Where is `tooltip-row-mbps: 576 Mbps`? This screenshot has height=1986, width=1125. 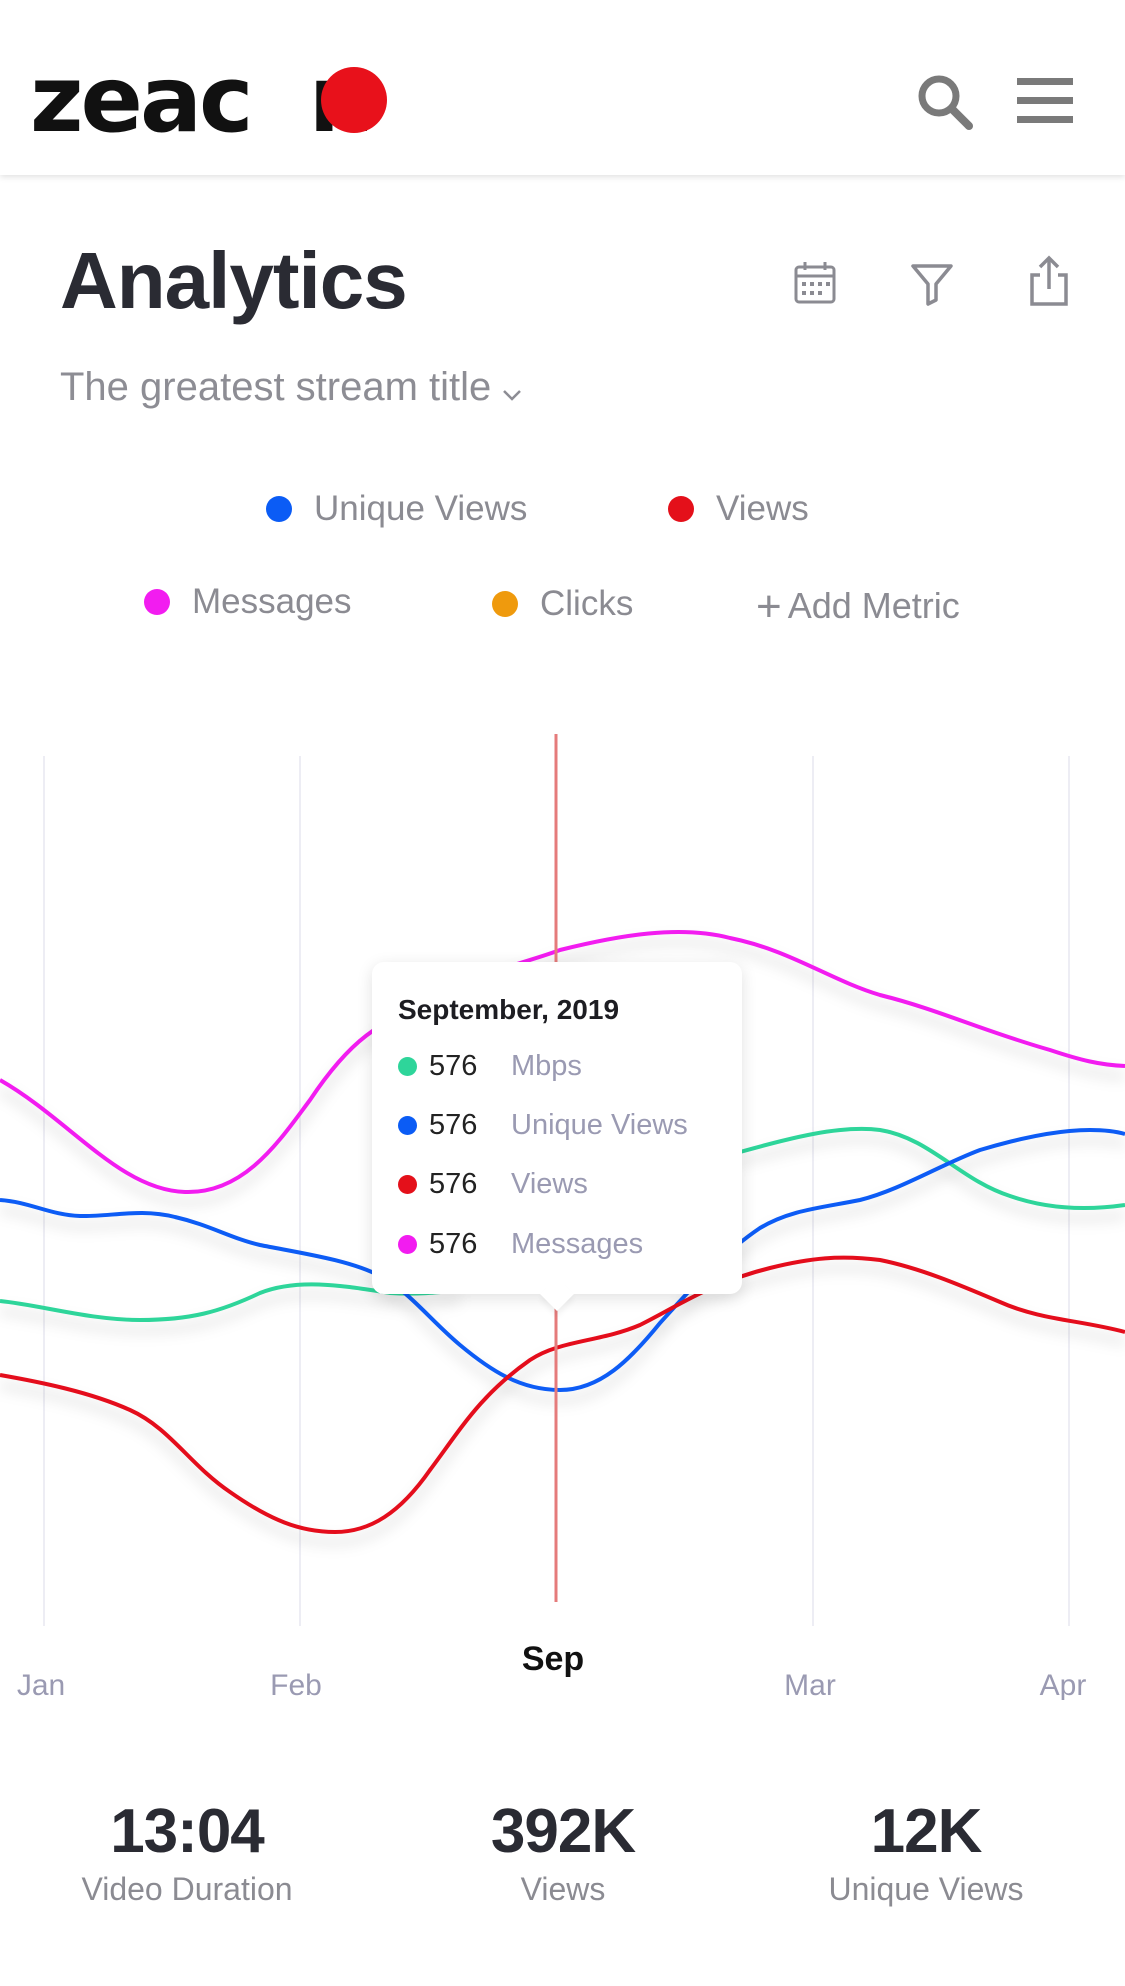
tooltip-row-mbps: 576 Mbps is located at coordinates (490, 1066).